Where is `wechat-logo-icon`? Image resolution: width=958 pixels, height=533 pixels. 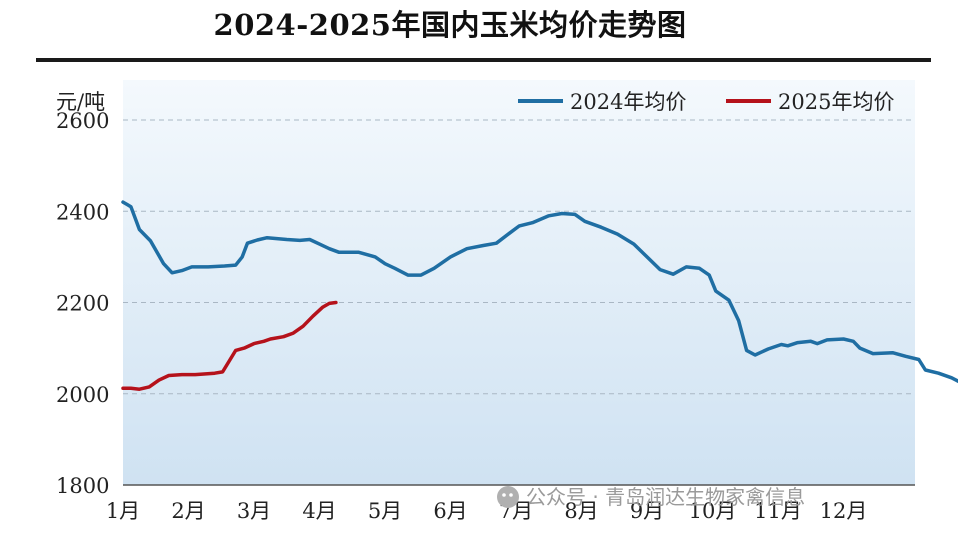 wechat-logo-icon is located at coordinates (508, 497).